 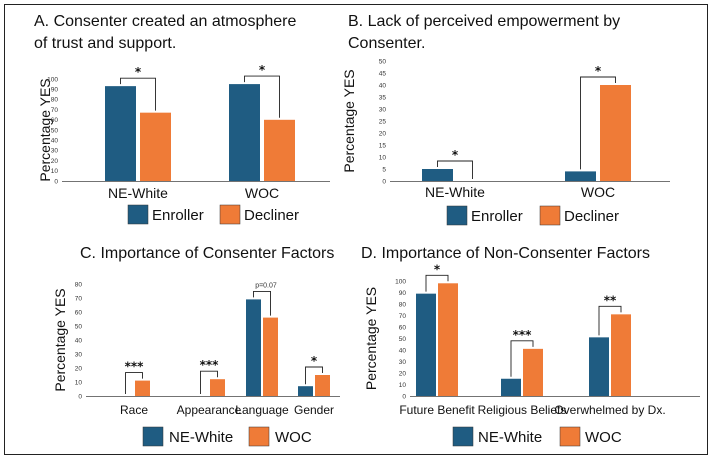 What do you see at coordinates (383, 73) in the screenshot?
I see `y-tick-label: 45` at bounding box center [383, 73].